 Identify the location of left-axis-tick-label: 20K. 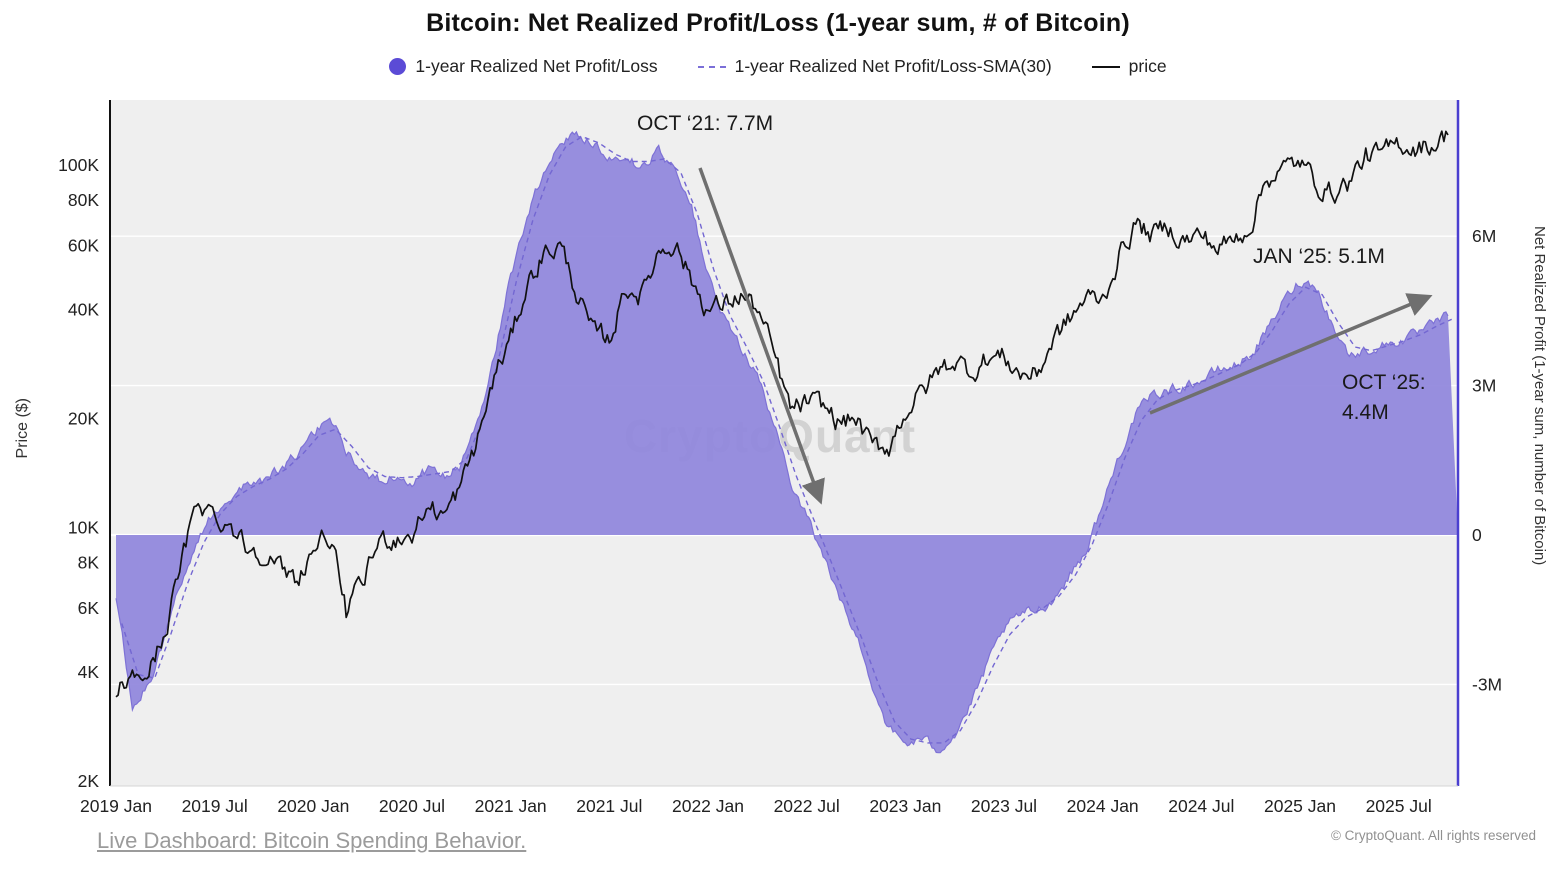
(83, 418).